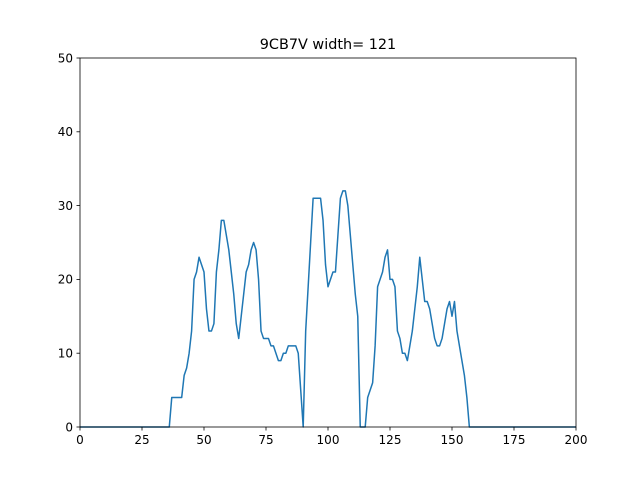 The height and width of the screenshot is (480, 640). Describe the element at coordinates (65, 206) in the screenshot. I see `y-tick-label: 30` at that location.